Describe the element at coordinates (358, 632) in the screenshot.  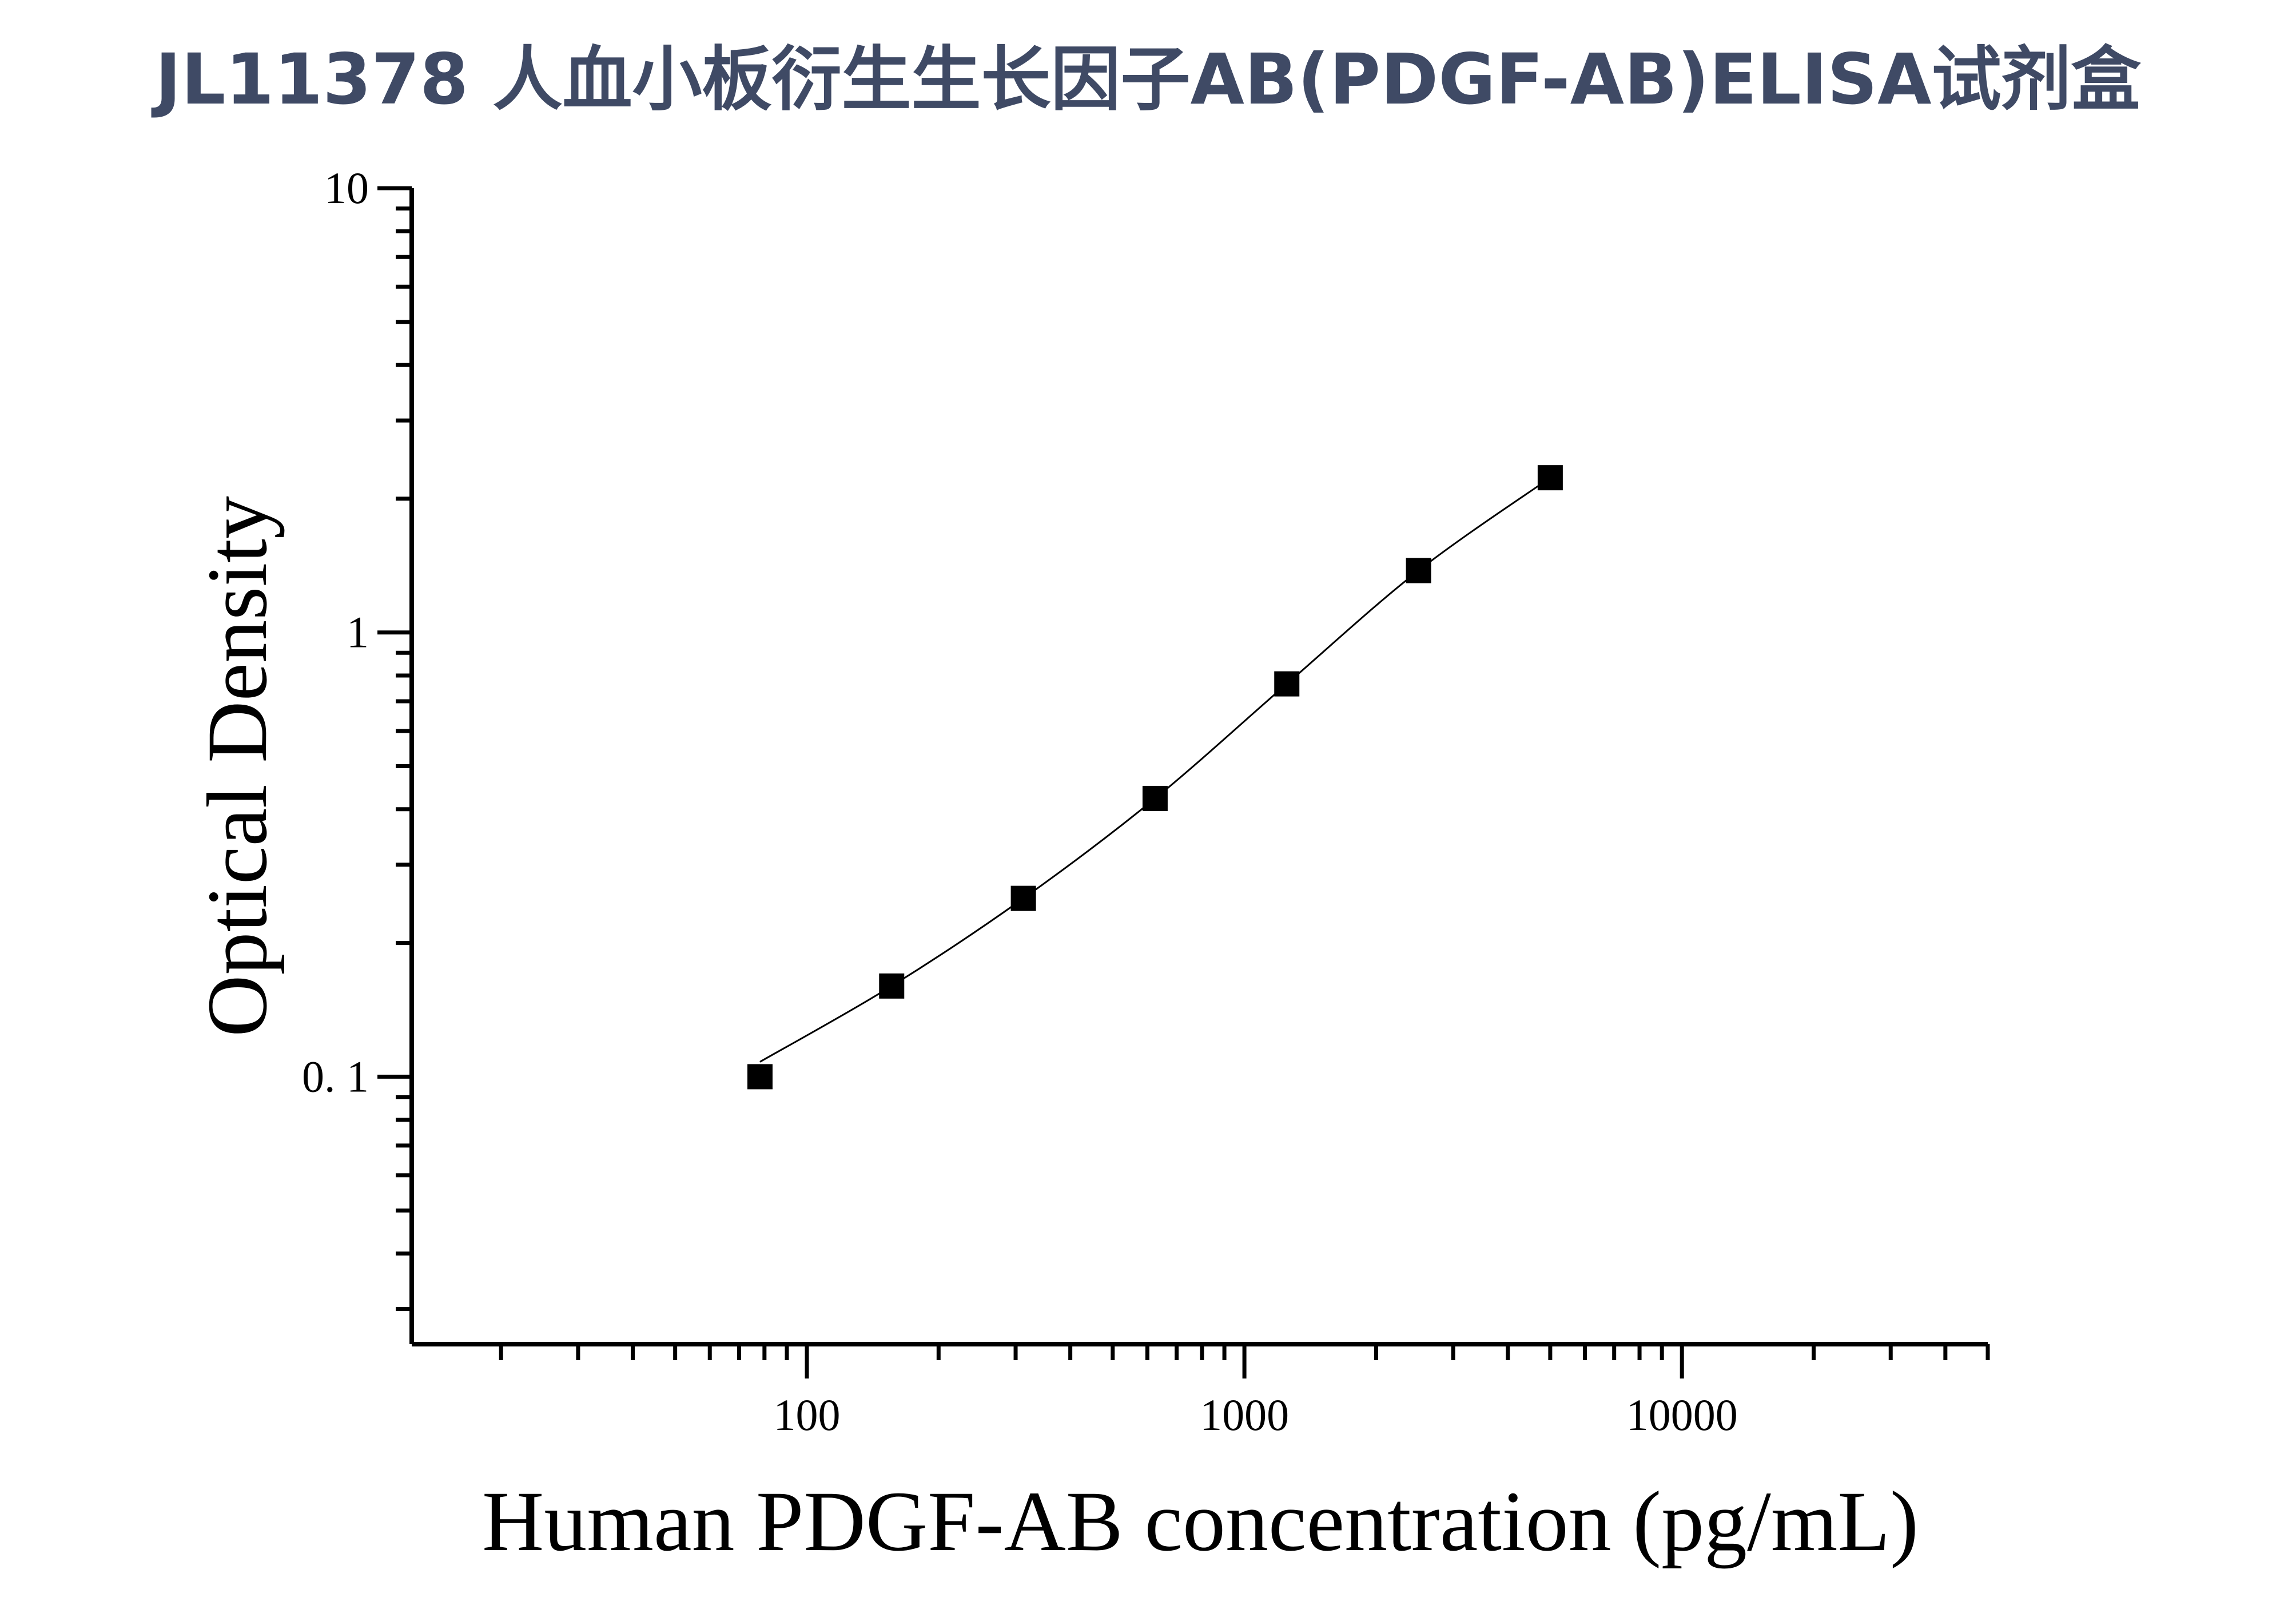
I see `y-tick-label: 1` at that location.